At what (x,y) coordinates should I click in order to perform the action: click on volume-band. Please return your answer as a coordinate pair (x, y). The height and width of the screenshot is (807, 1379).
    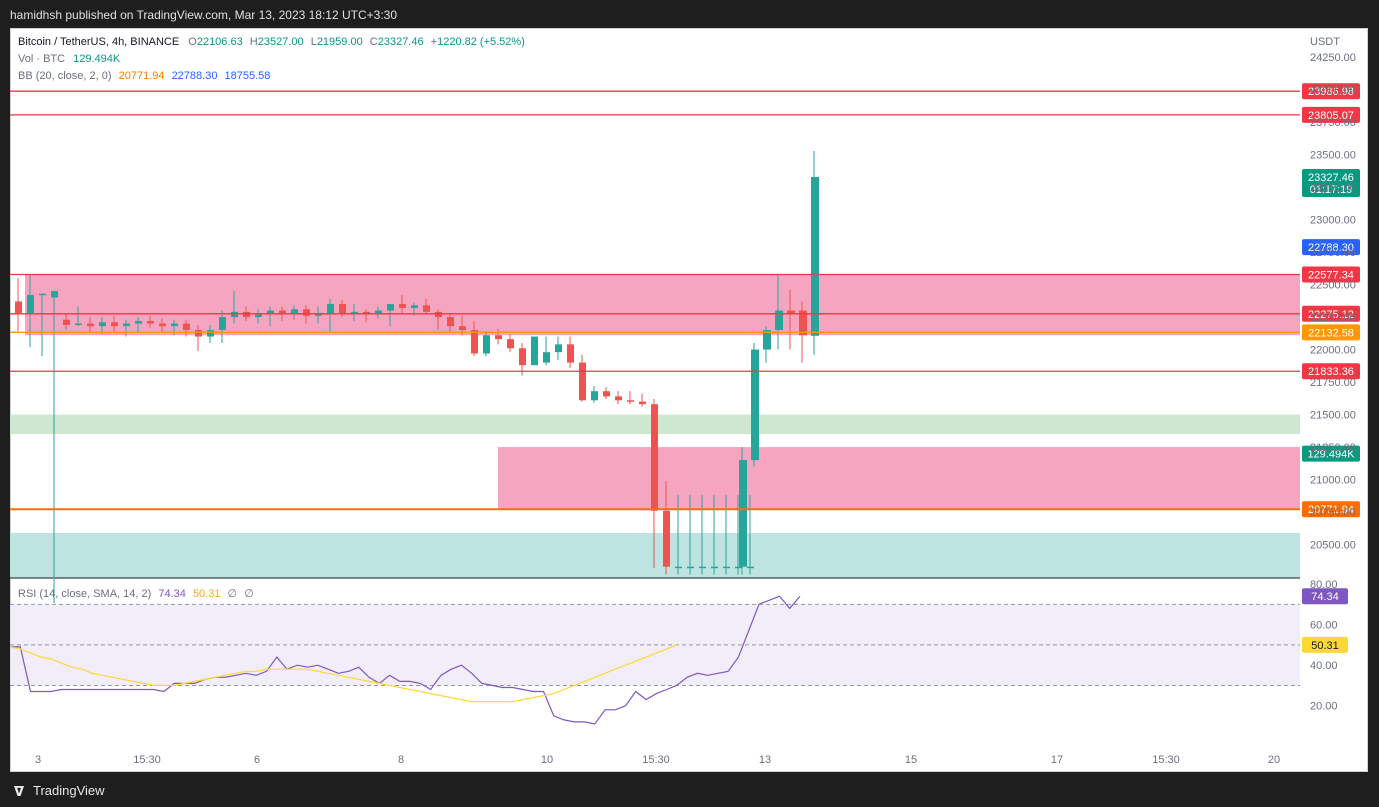
    Looking at the image, I should click on (655, 555).